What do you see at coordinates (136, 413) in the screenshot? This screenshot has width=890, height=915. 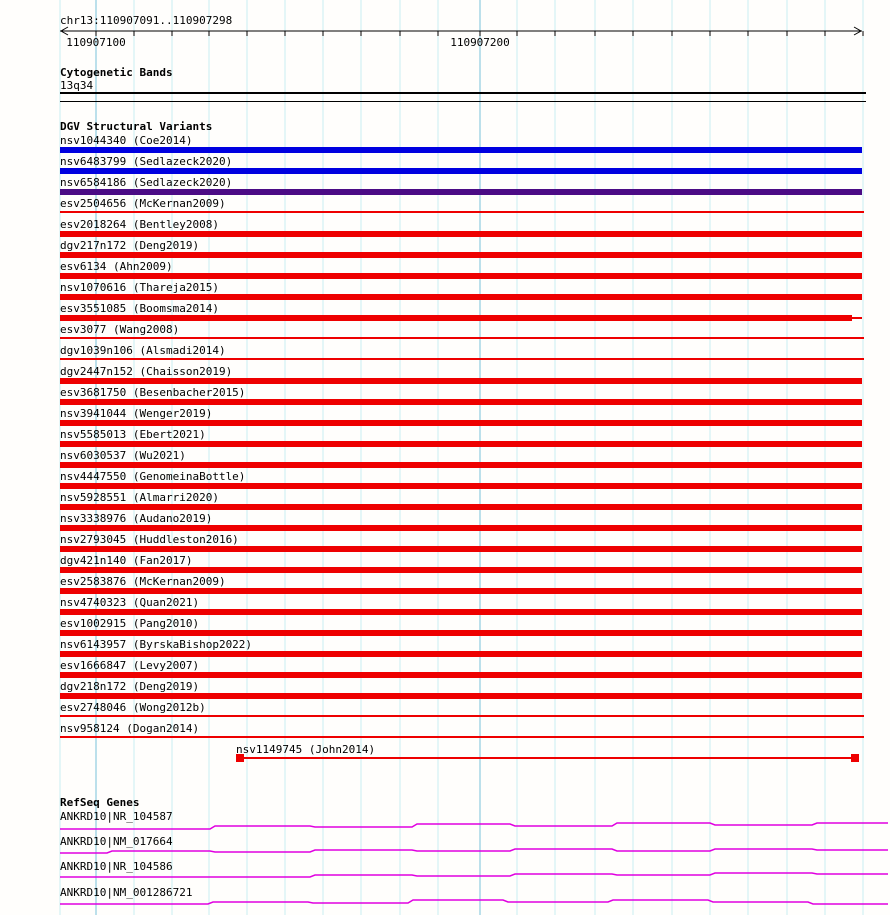 I see `dgv-track-label: nsv3941044 (Wenger2019)` at bounding box center [136, 413].